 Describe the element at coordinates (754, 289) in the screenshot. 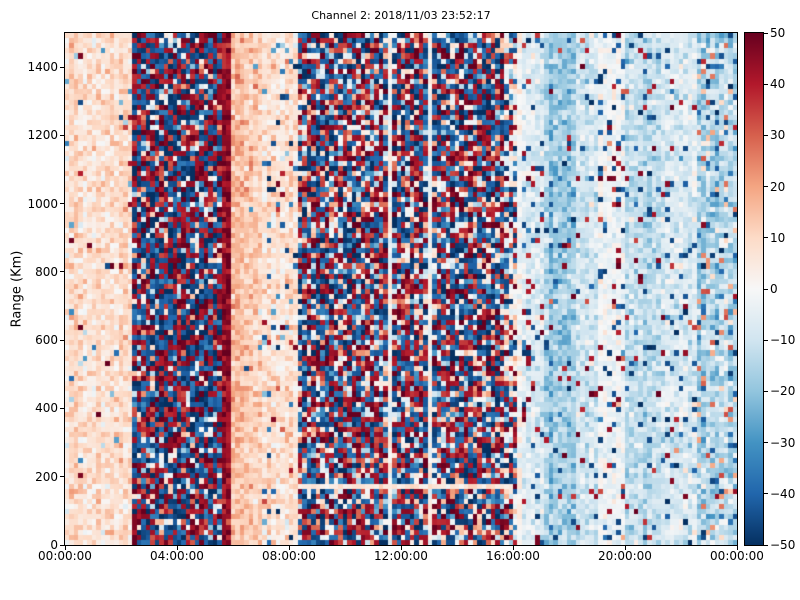

I see `colorbar` at that location.